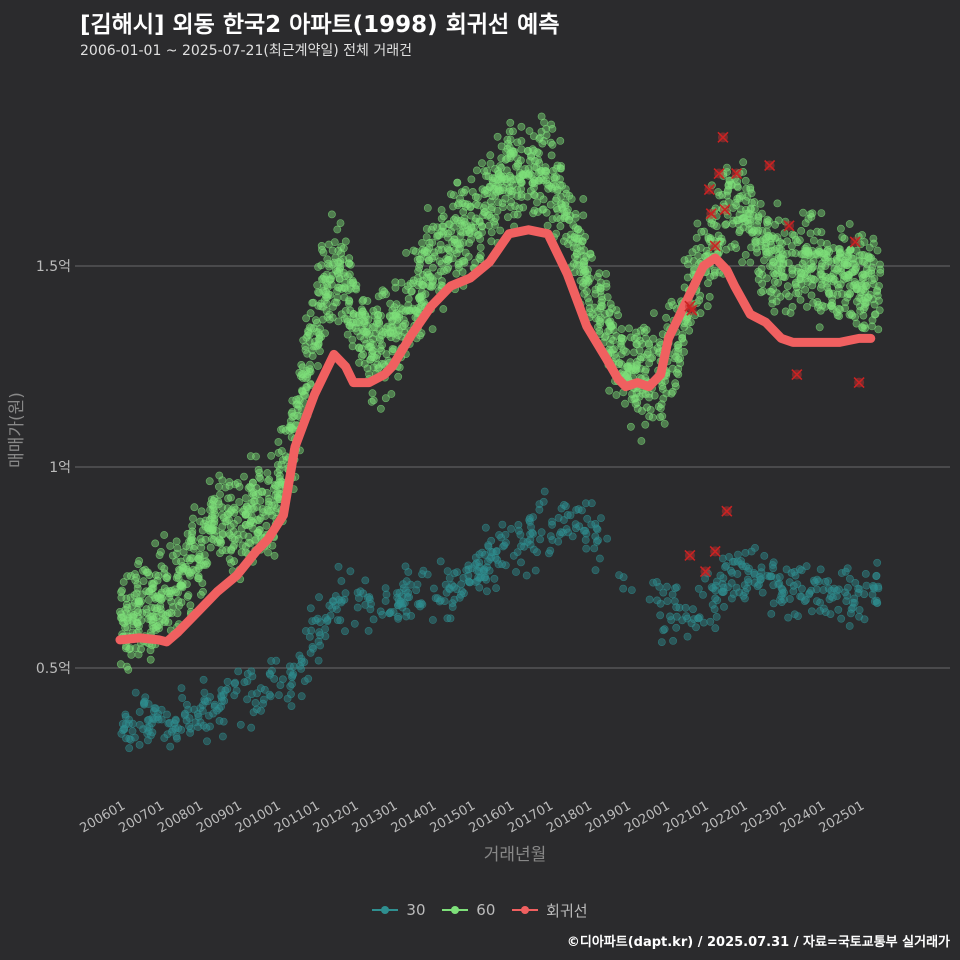  I want to click on y-axis-tick-labels: 0.5억 1억 1.5억, so click(53, 468).